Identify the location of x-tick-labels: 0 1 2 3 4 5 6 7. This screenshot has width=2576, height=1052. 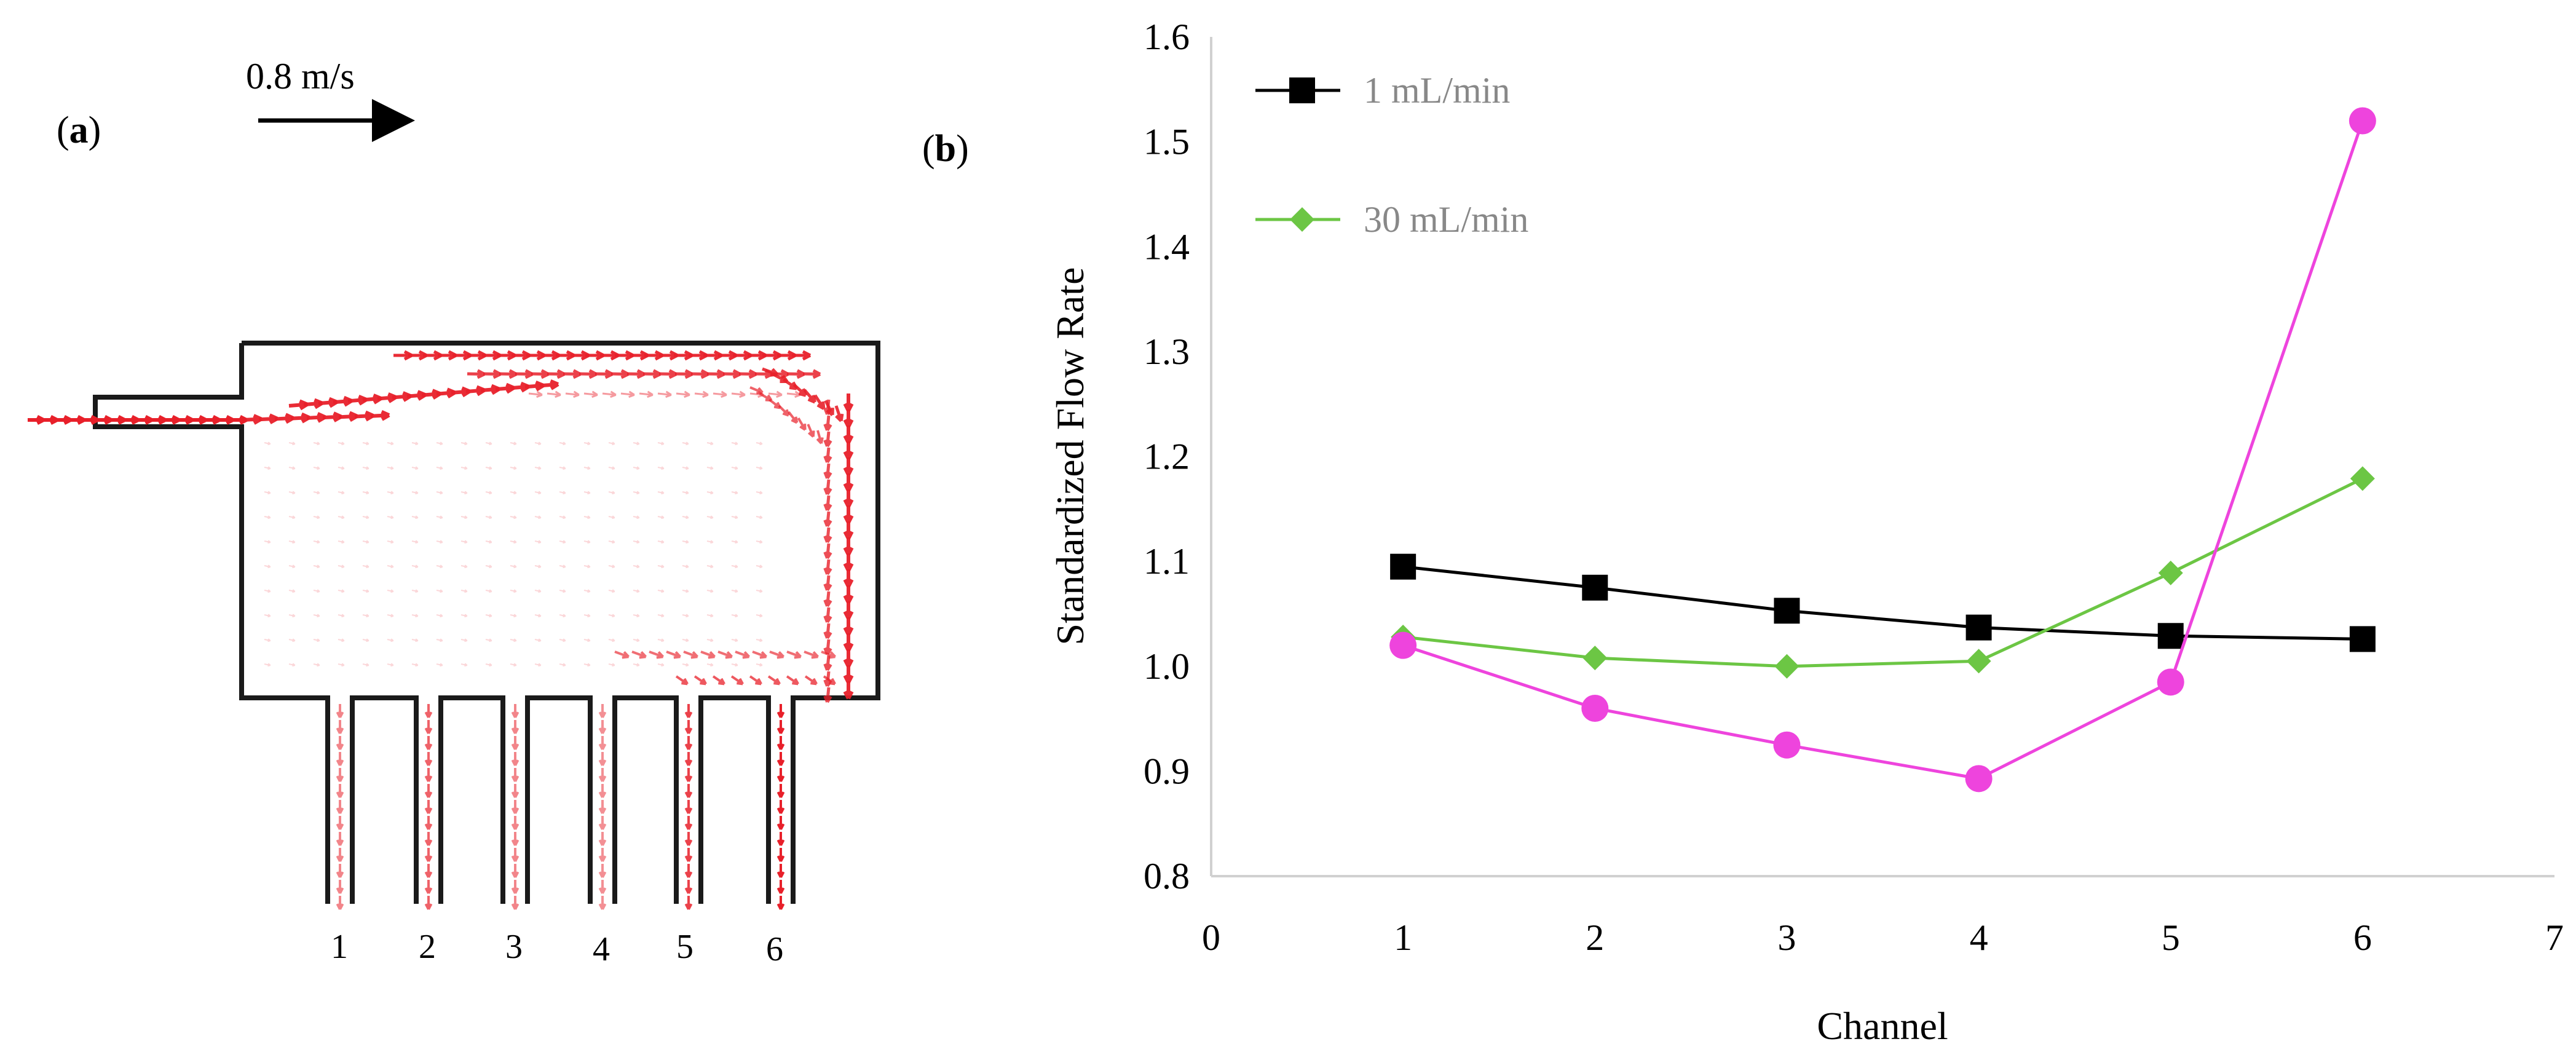
(1883, 937).